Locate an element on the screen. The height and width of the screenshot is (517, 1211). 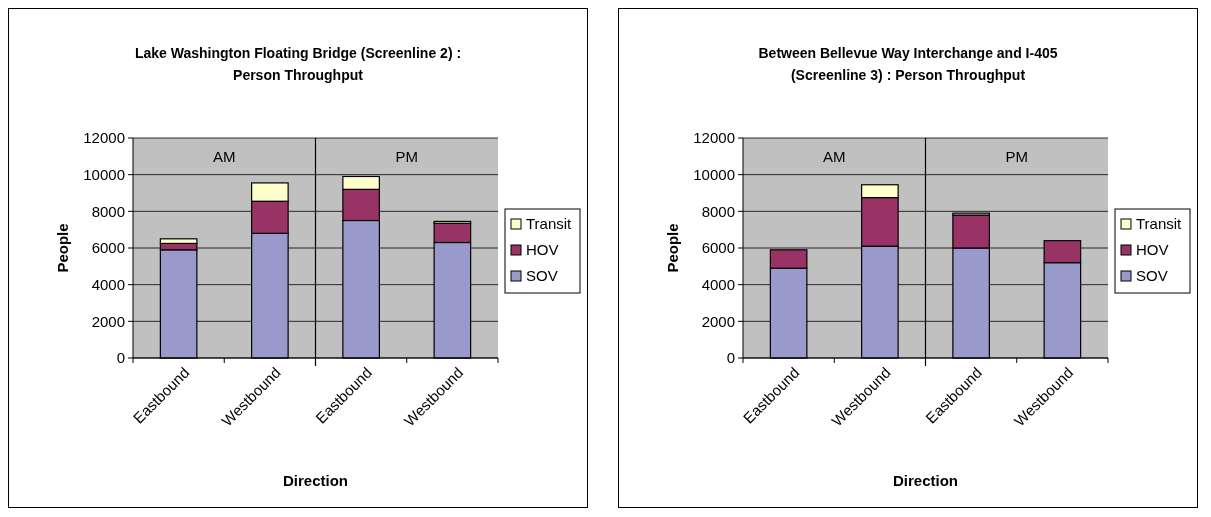
chart-title: Between Bellevue Way Interchange and I-405 (Screenline 3) : Person Throughput is located at coordinates (908, 64).